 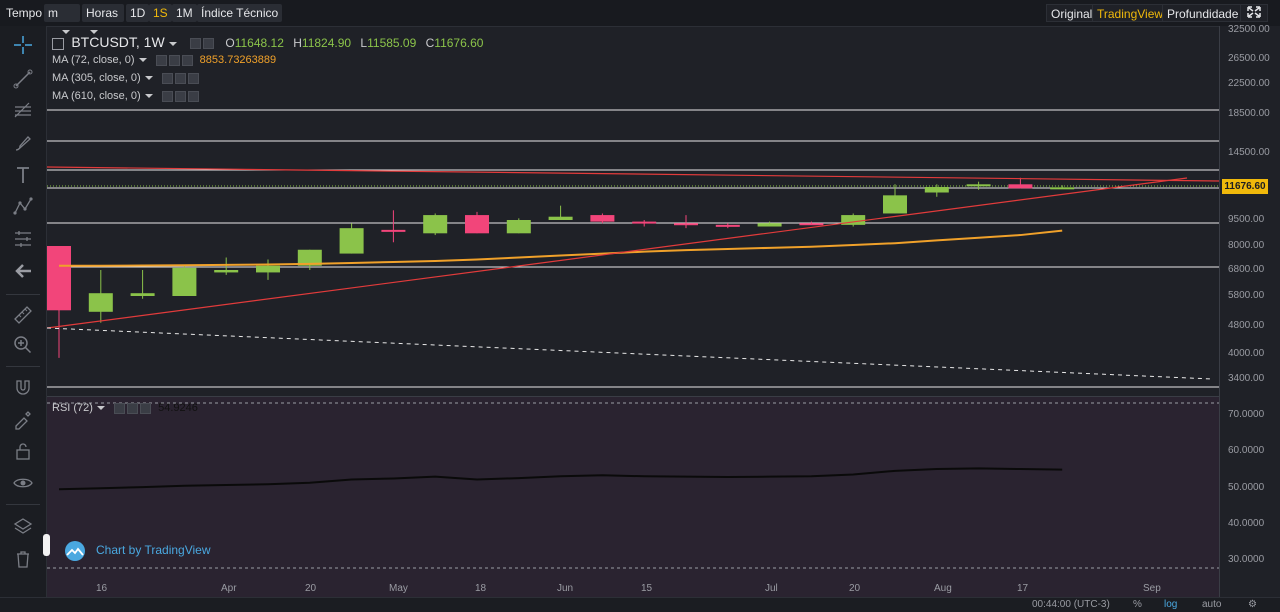 I want to click on view-depth-button: Profundidade, so click(x=1203, y=13).